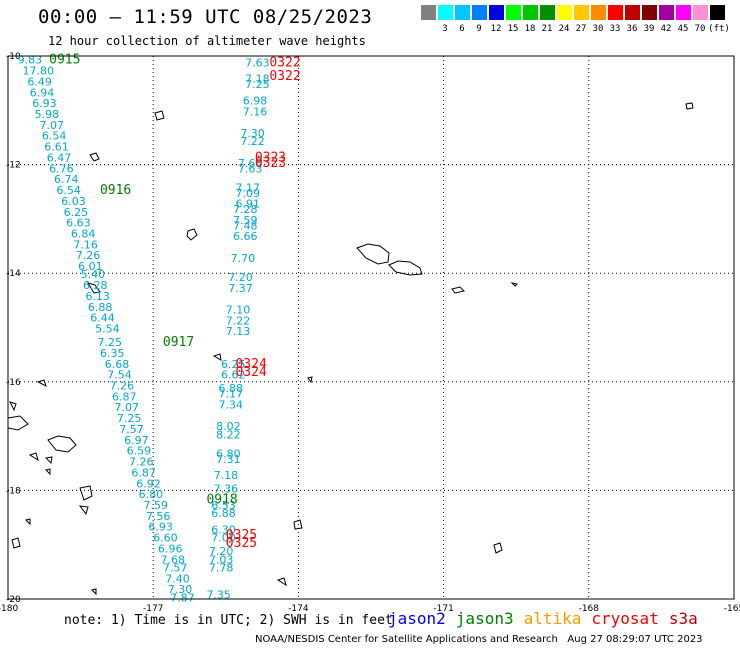 The height and width of the screenshot is (650, 740). Describe the element at coordinates (257, 62) in the screenshot. I see `wave-height-value: 7.63` at that location.